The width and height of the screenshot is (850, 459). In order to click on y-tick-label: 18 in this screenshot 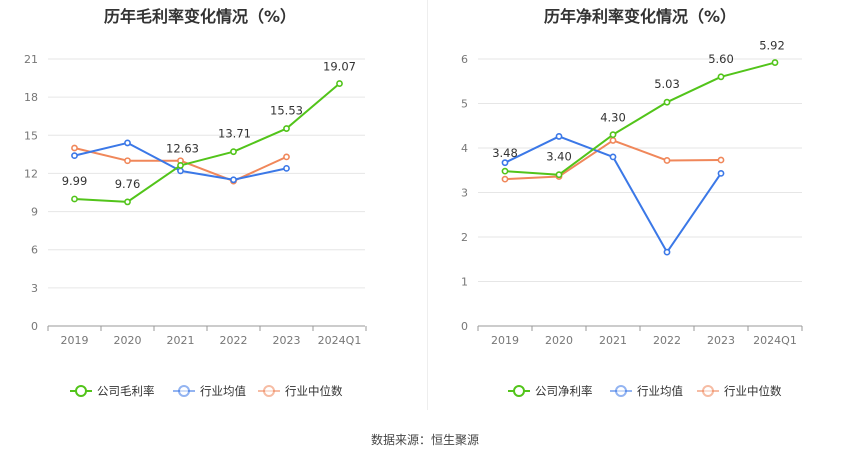, I will do `click(31, 97)`.